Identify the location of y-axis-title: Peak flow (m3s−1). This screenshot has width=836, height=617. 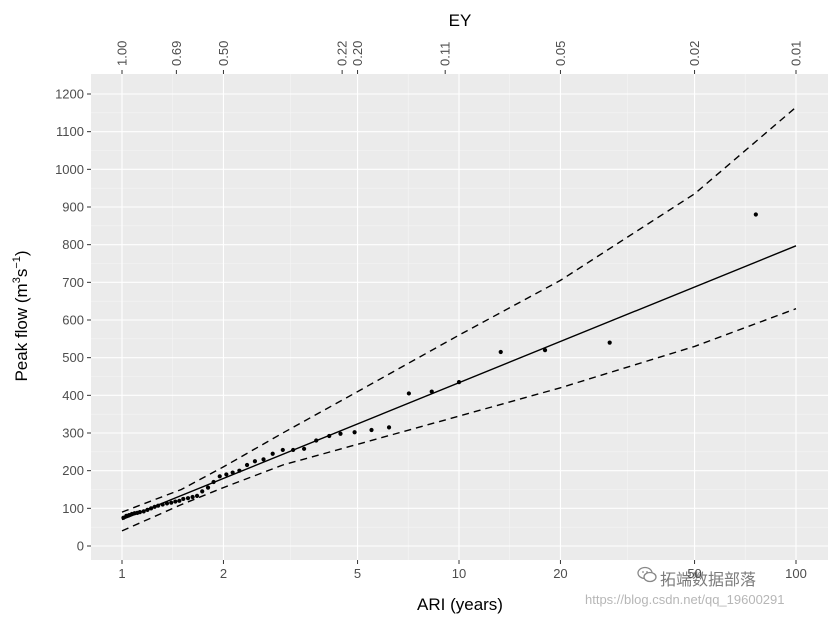
(21, 315).